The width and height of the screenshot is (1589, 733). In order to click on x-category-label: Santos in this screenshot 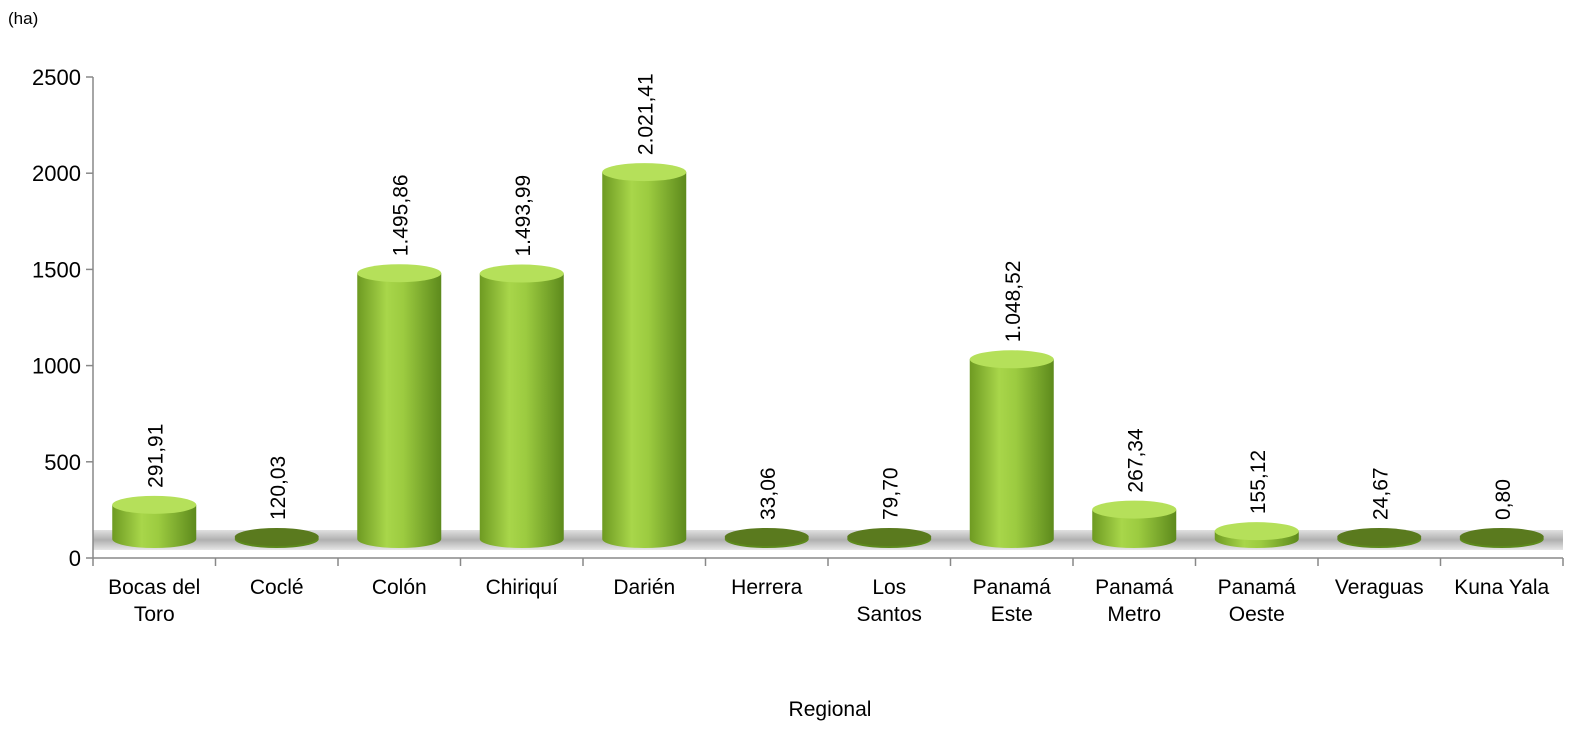, I will do `click(889, 614)`.